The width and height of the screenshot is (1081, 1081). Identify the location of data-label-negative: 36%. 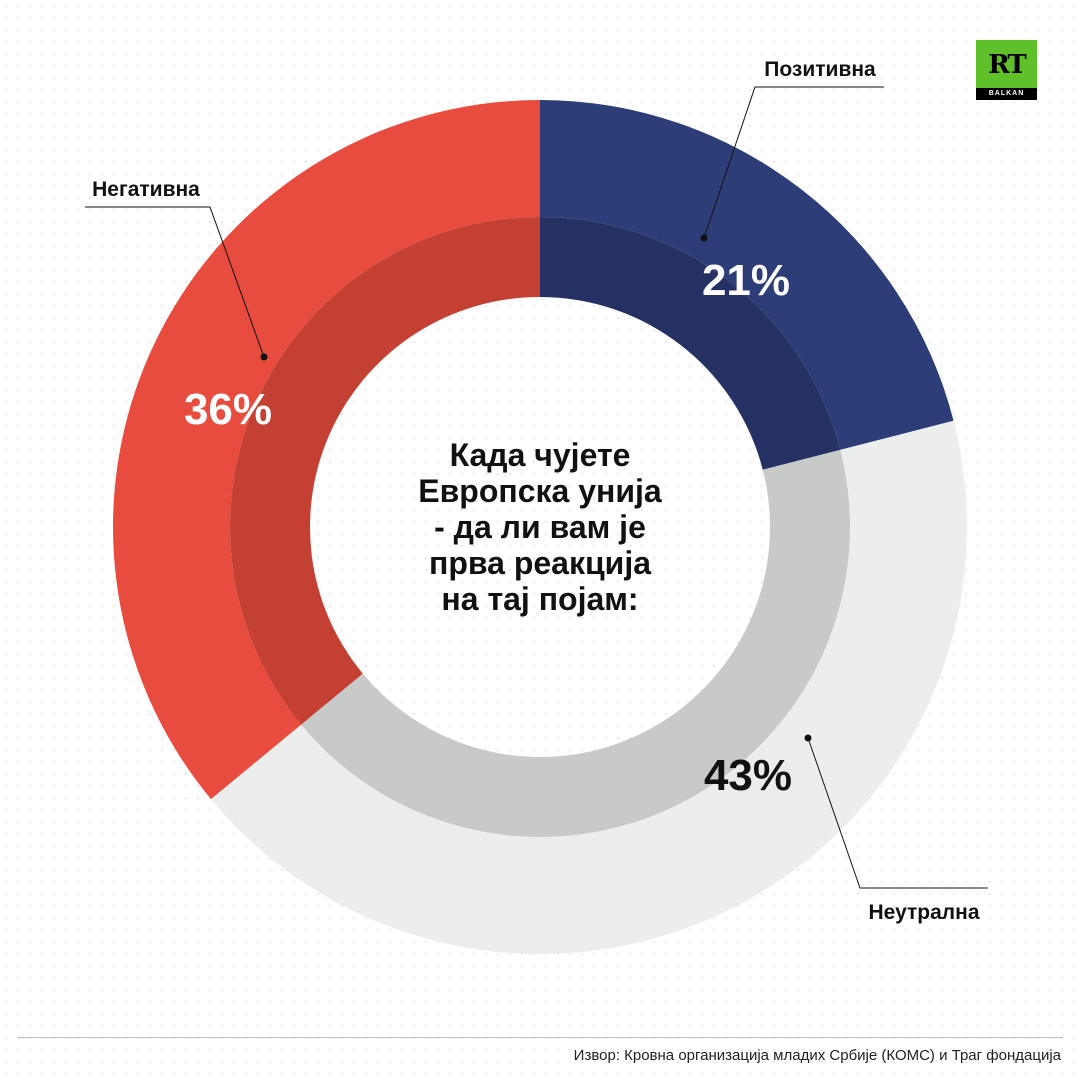
(228, 409).